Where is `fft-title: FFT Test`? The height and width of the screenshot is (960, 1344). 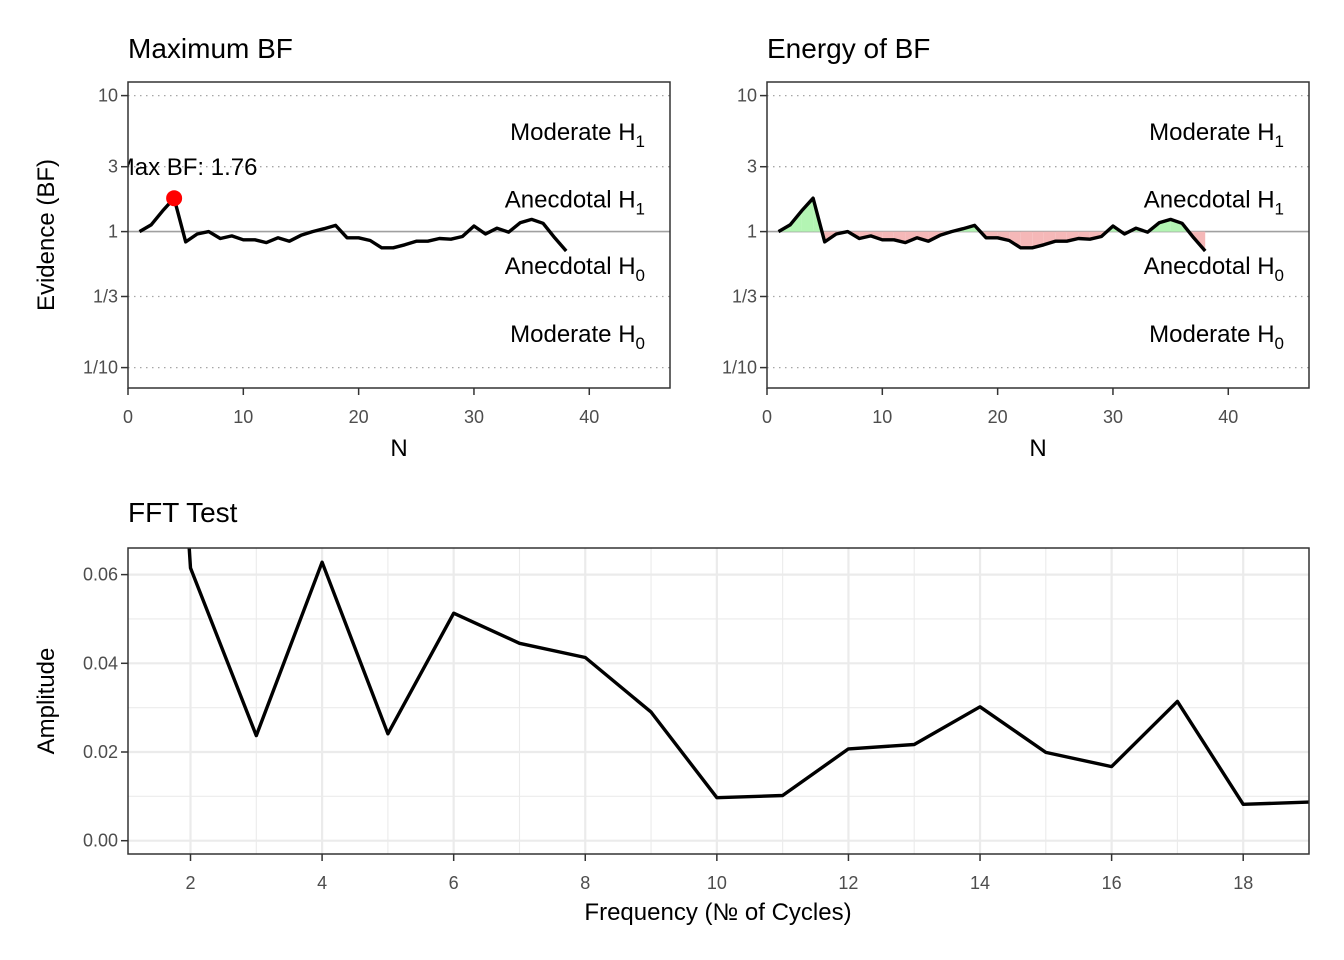
fft-title: FFT Test is located at coordinates (183, 512).